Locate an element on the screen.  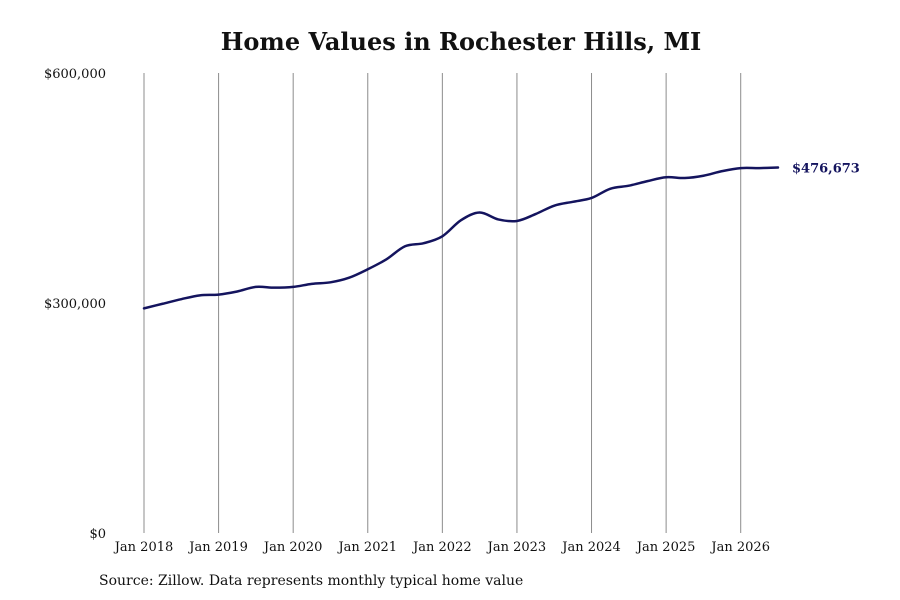
y-tick-label: $300,000 is located at coordinates (75, 304).